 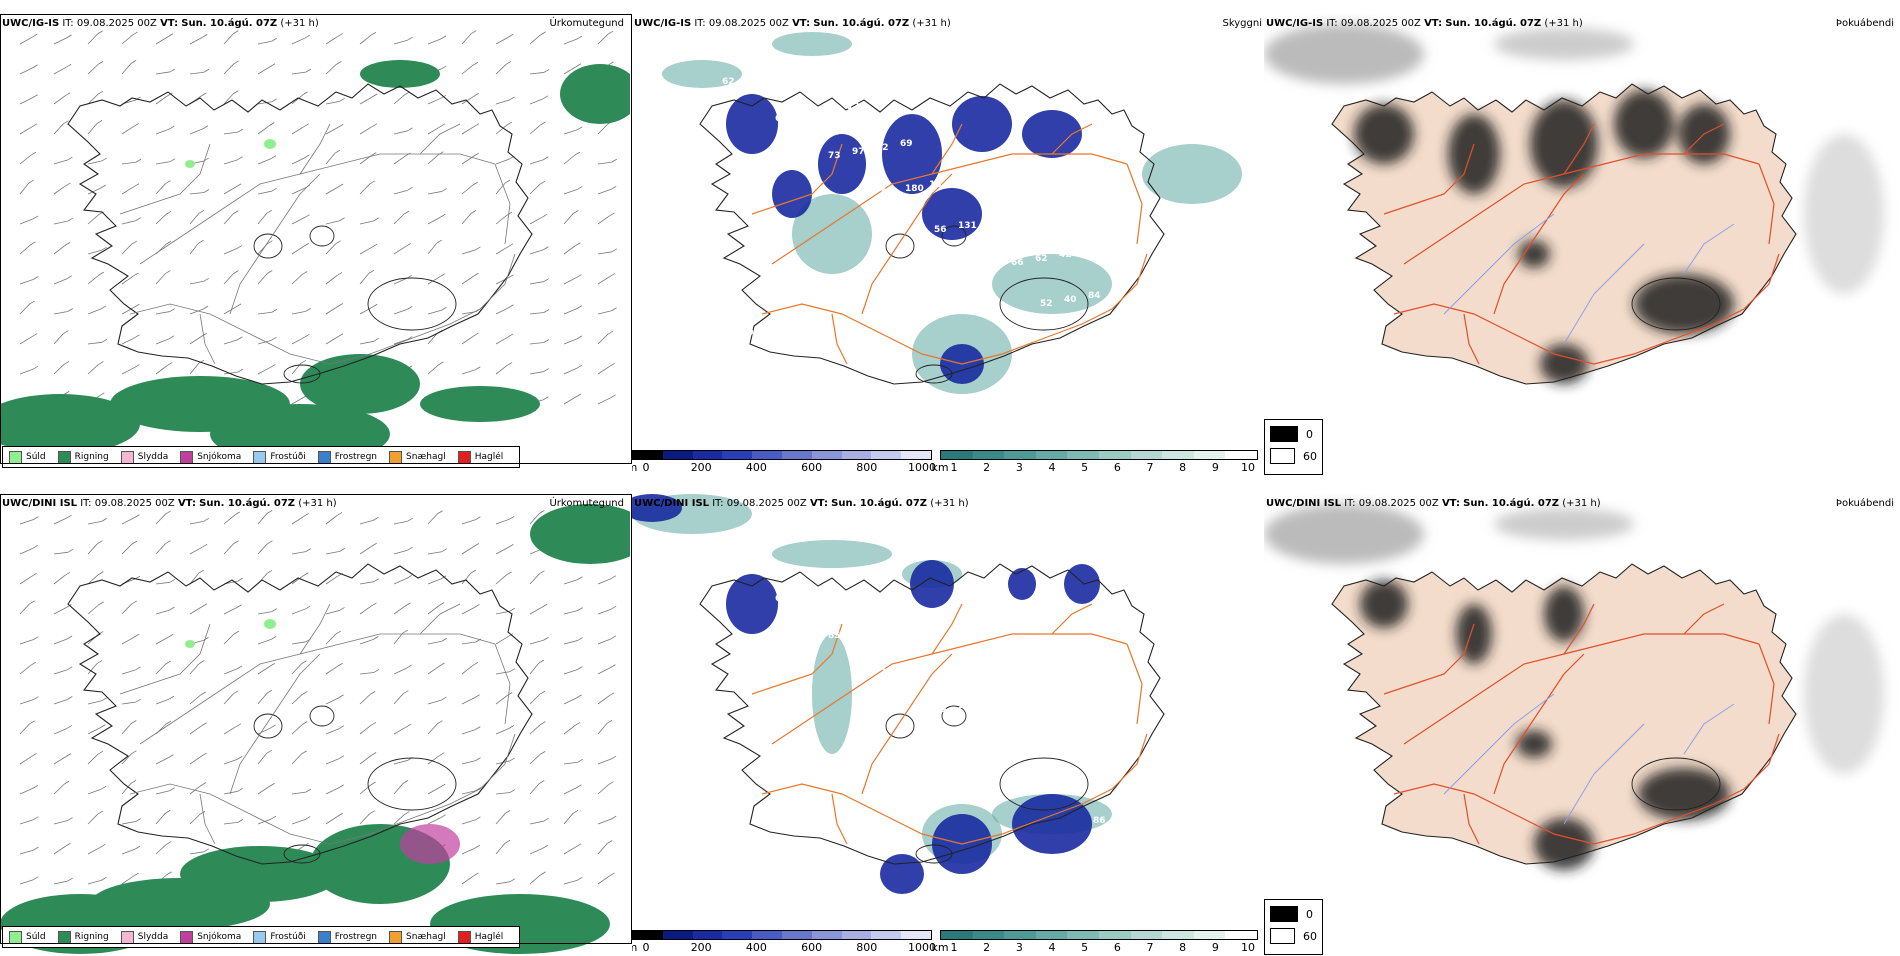 I want to click on cloud-base-label: 80, so click(x=747, y=333).